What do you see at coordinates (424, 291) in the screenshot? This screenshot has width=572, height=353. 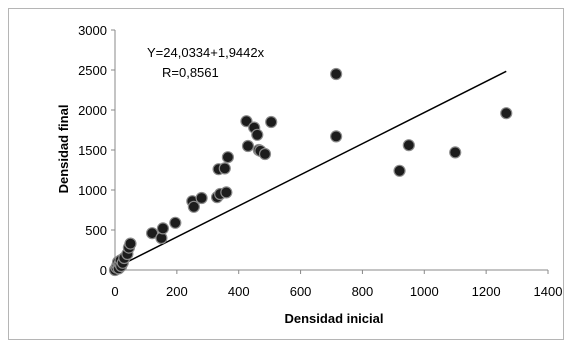 I see `x-tick-label: 1000` at bounding box center [424, 291].